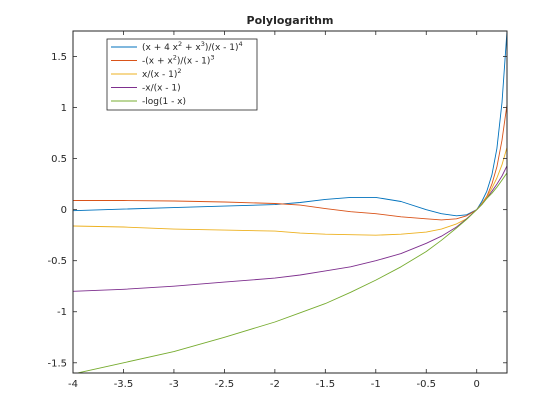  I want to click on legend-entry-5: -log(1 - x), so click(164, 102).